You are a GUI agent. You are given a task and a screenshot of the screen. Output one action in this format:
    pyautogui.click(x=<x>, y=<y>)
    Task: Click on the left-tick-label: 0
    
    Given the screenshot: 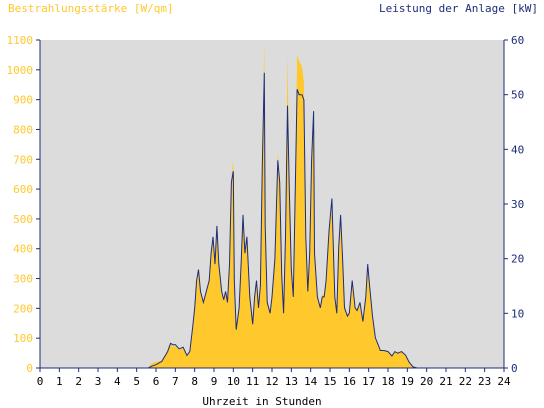 What is the action you would take?
    pyautogui.click(x=29, y=368)
    